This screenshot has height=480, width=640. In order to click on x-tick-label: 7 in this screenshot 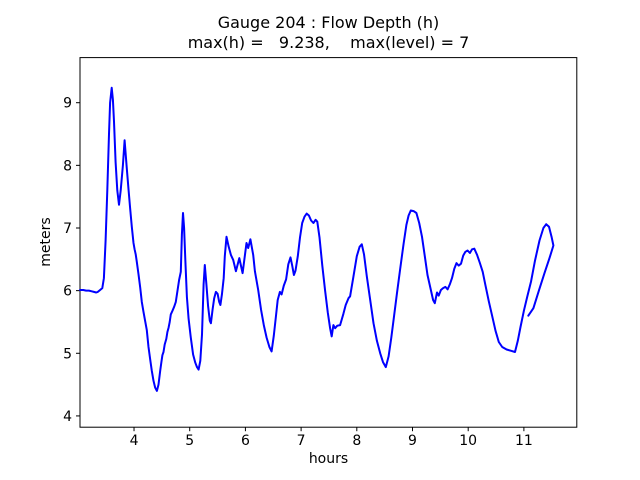, I will do `click(301, 441)`.